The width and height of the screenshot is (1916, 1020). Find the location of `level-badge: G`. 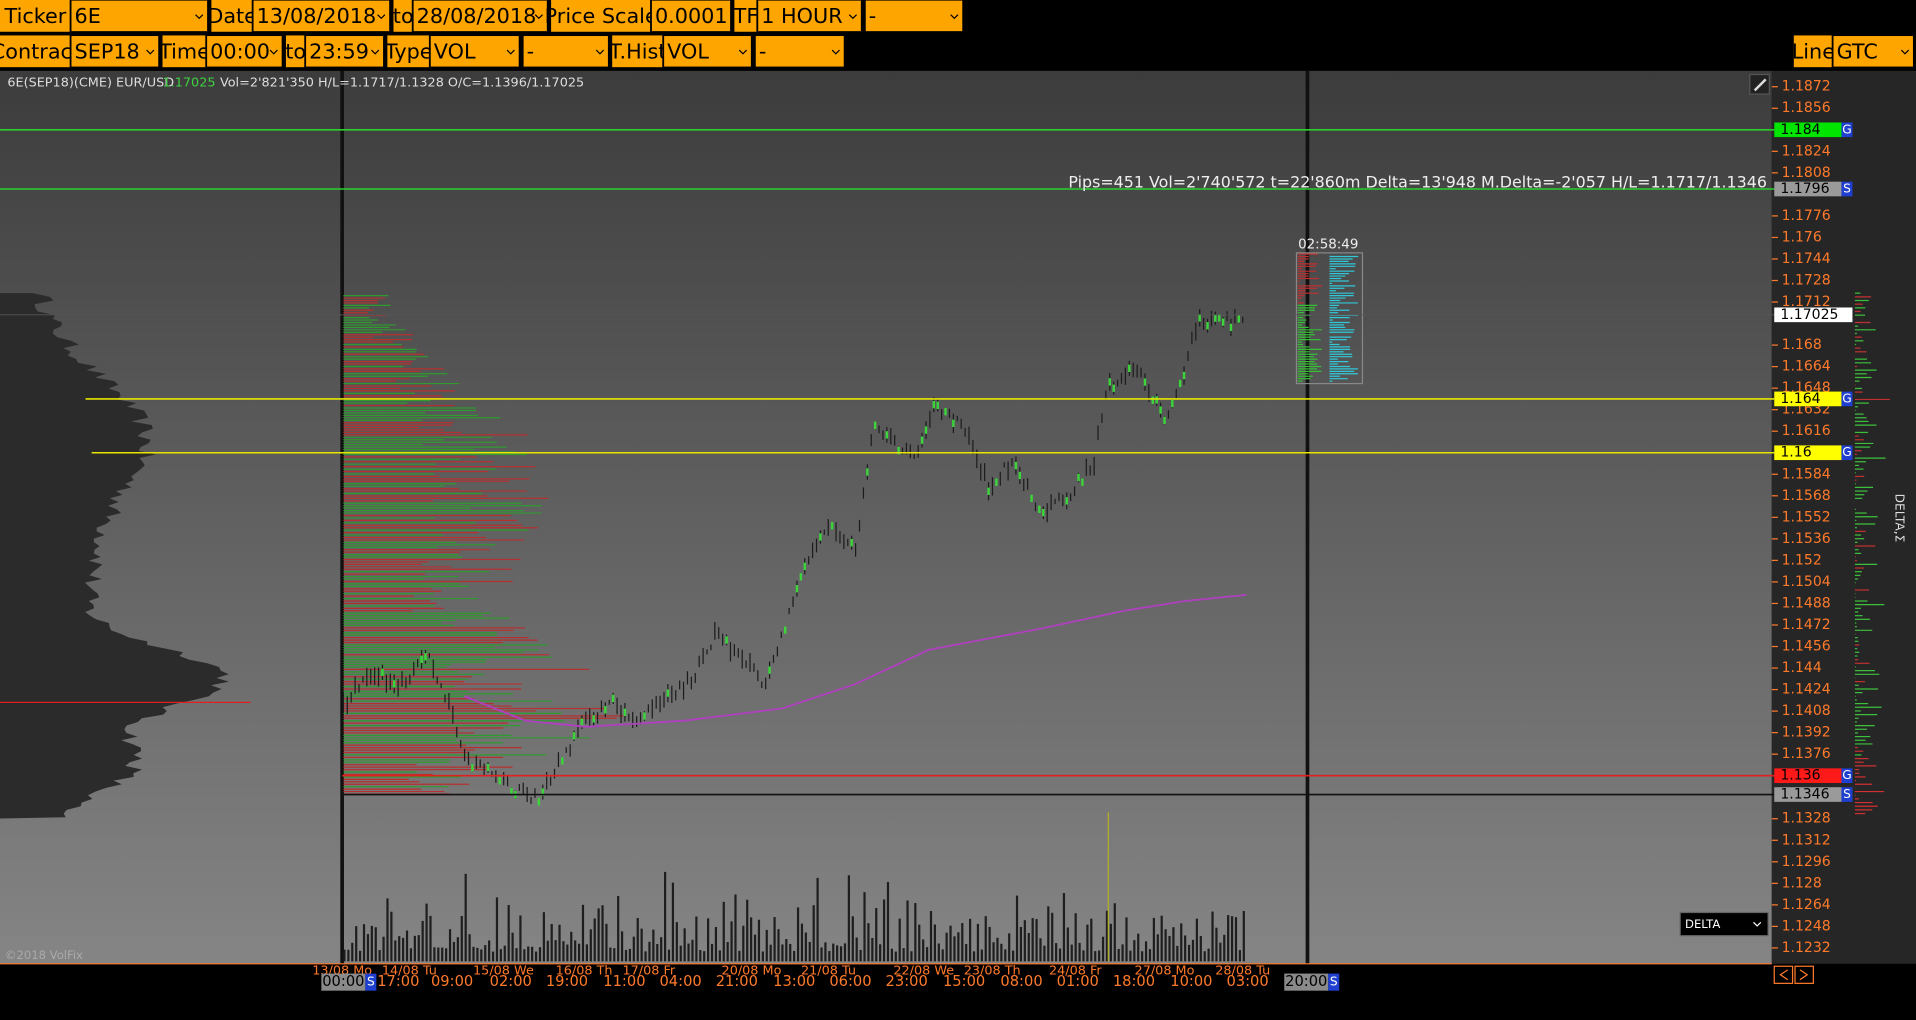

level-badge: G is located at coordinates (1846, 775).